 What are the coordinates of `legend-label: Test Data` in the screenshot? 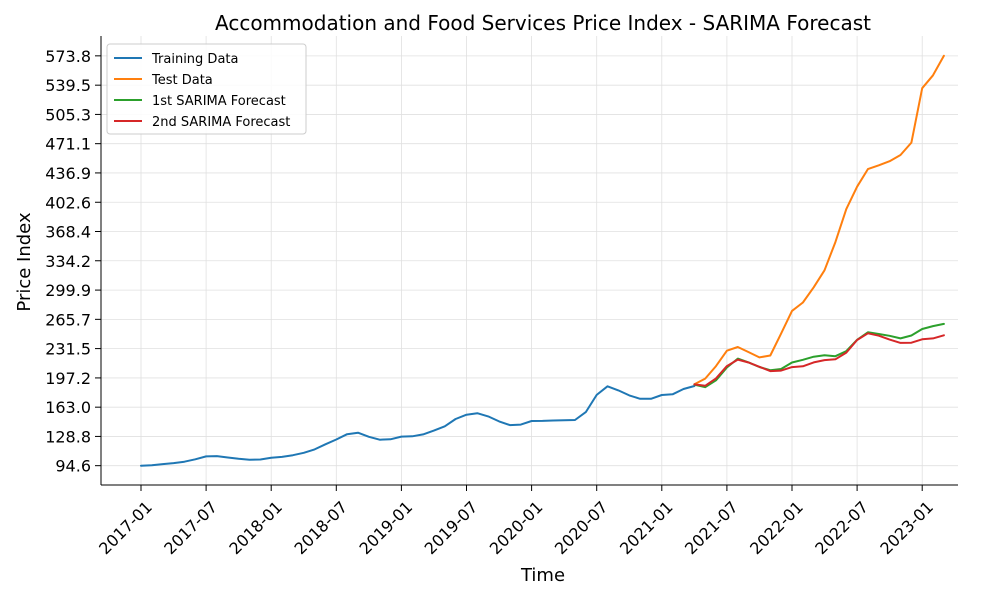 It's located at (182, 80).